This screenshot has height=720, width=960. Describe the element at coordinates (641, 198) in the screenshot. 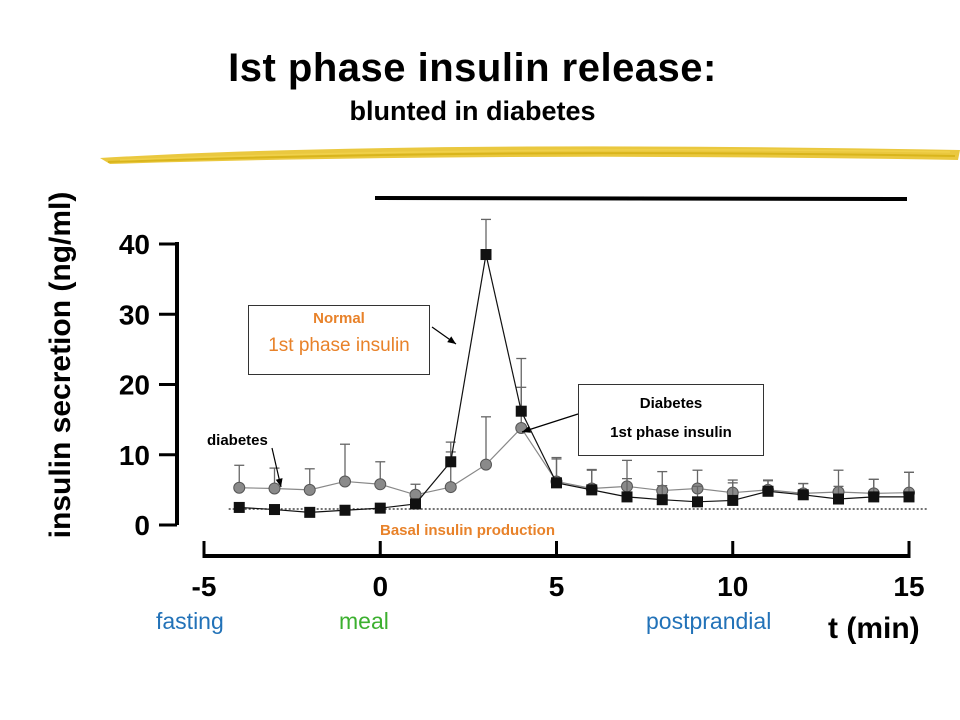

I see `period-bar` at that location.